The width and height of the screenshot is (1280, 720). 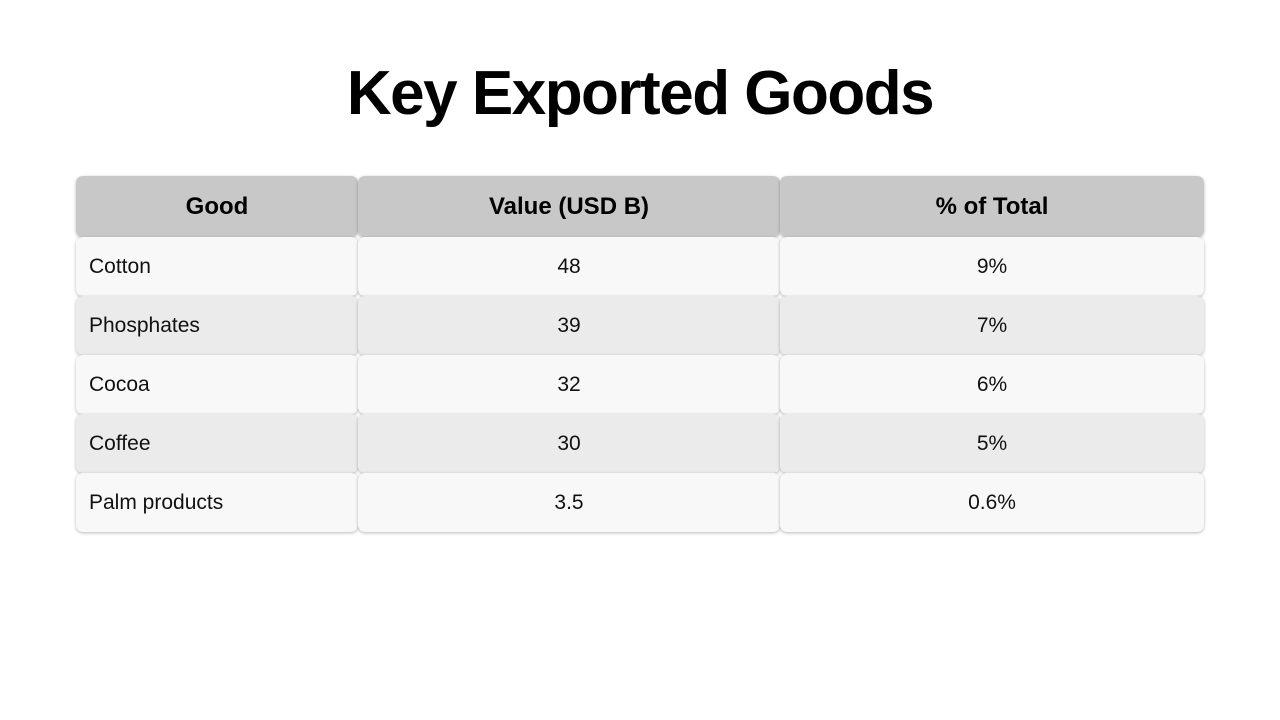 What do you see at coordinates (569, 443) in the screenshot?
I see `cell-value: 30` at bounding box center [569, 443].